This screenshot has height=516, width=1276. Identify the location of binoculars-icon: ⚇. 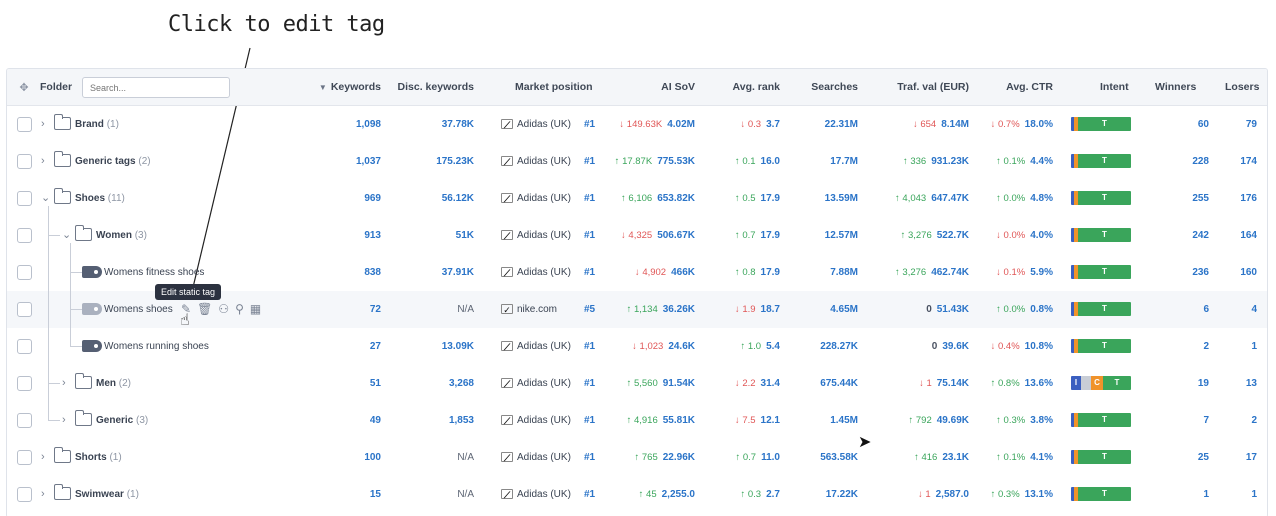
(224, 309).